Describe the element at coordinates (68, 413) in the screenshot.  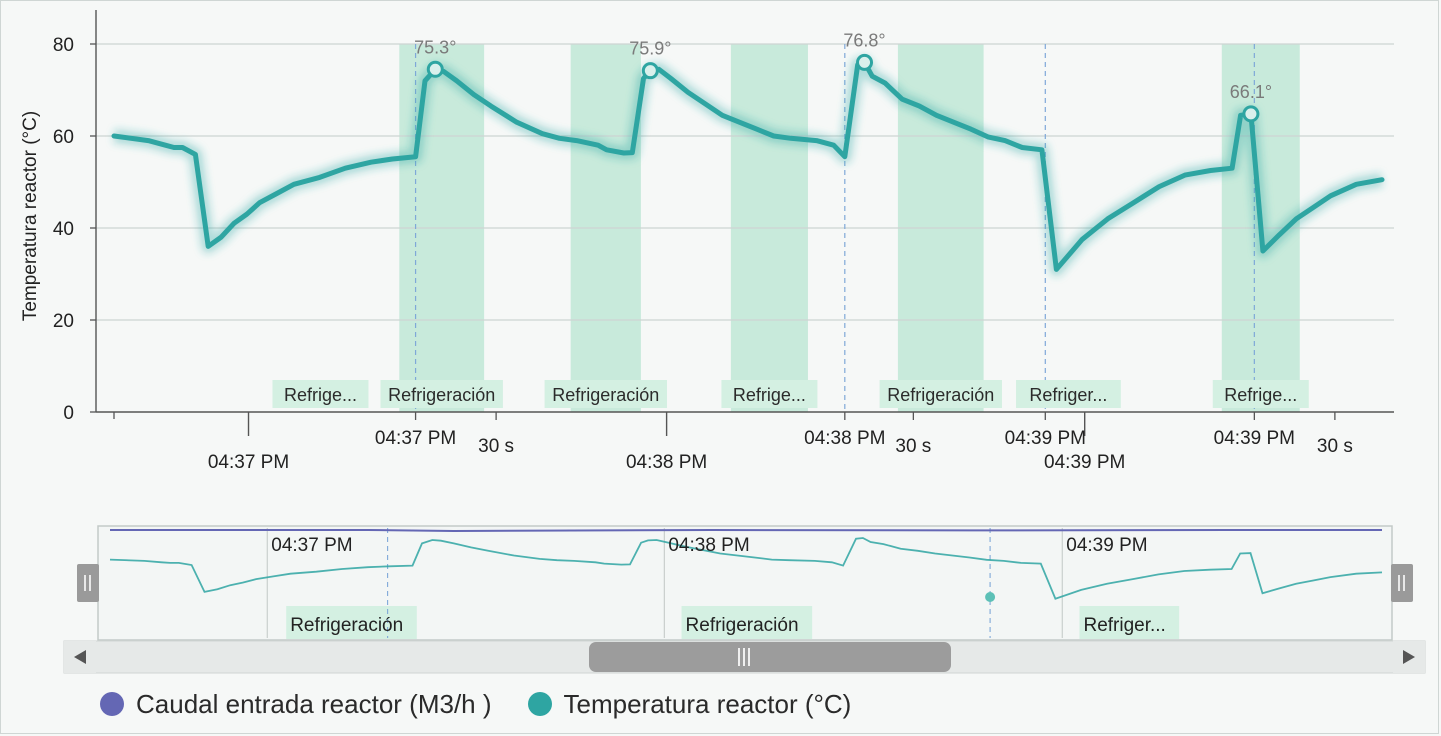
I see `y-tick-label: 0` at that location.